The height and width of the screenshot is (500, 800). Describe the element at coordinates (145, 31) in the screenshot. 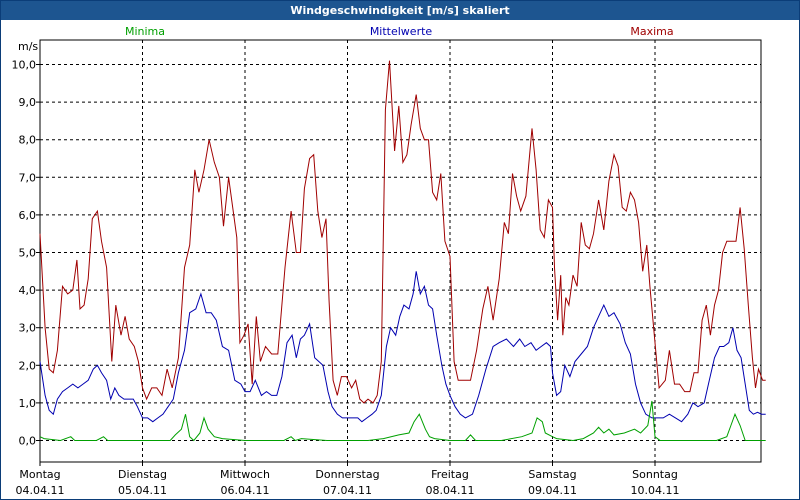

I see `legend-minima: Minima` at that location.